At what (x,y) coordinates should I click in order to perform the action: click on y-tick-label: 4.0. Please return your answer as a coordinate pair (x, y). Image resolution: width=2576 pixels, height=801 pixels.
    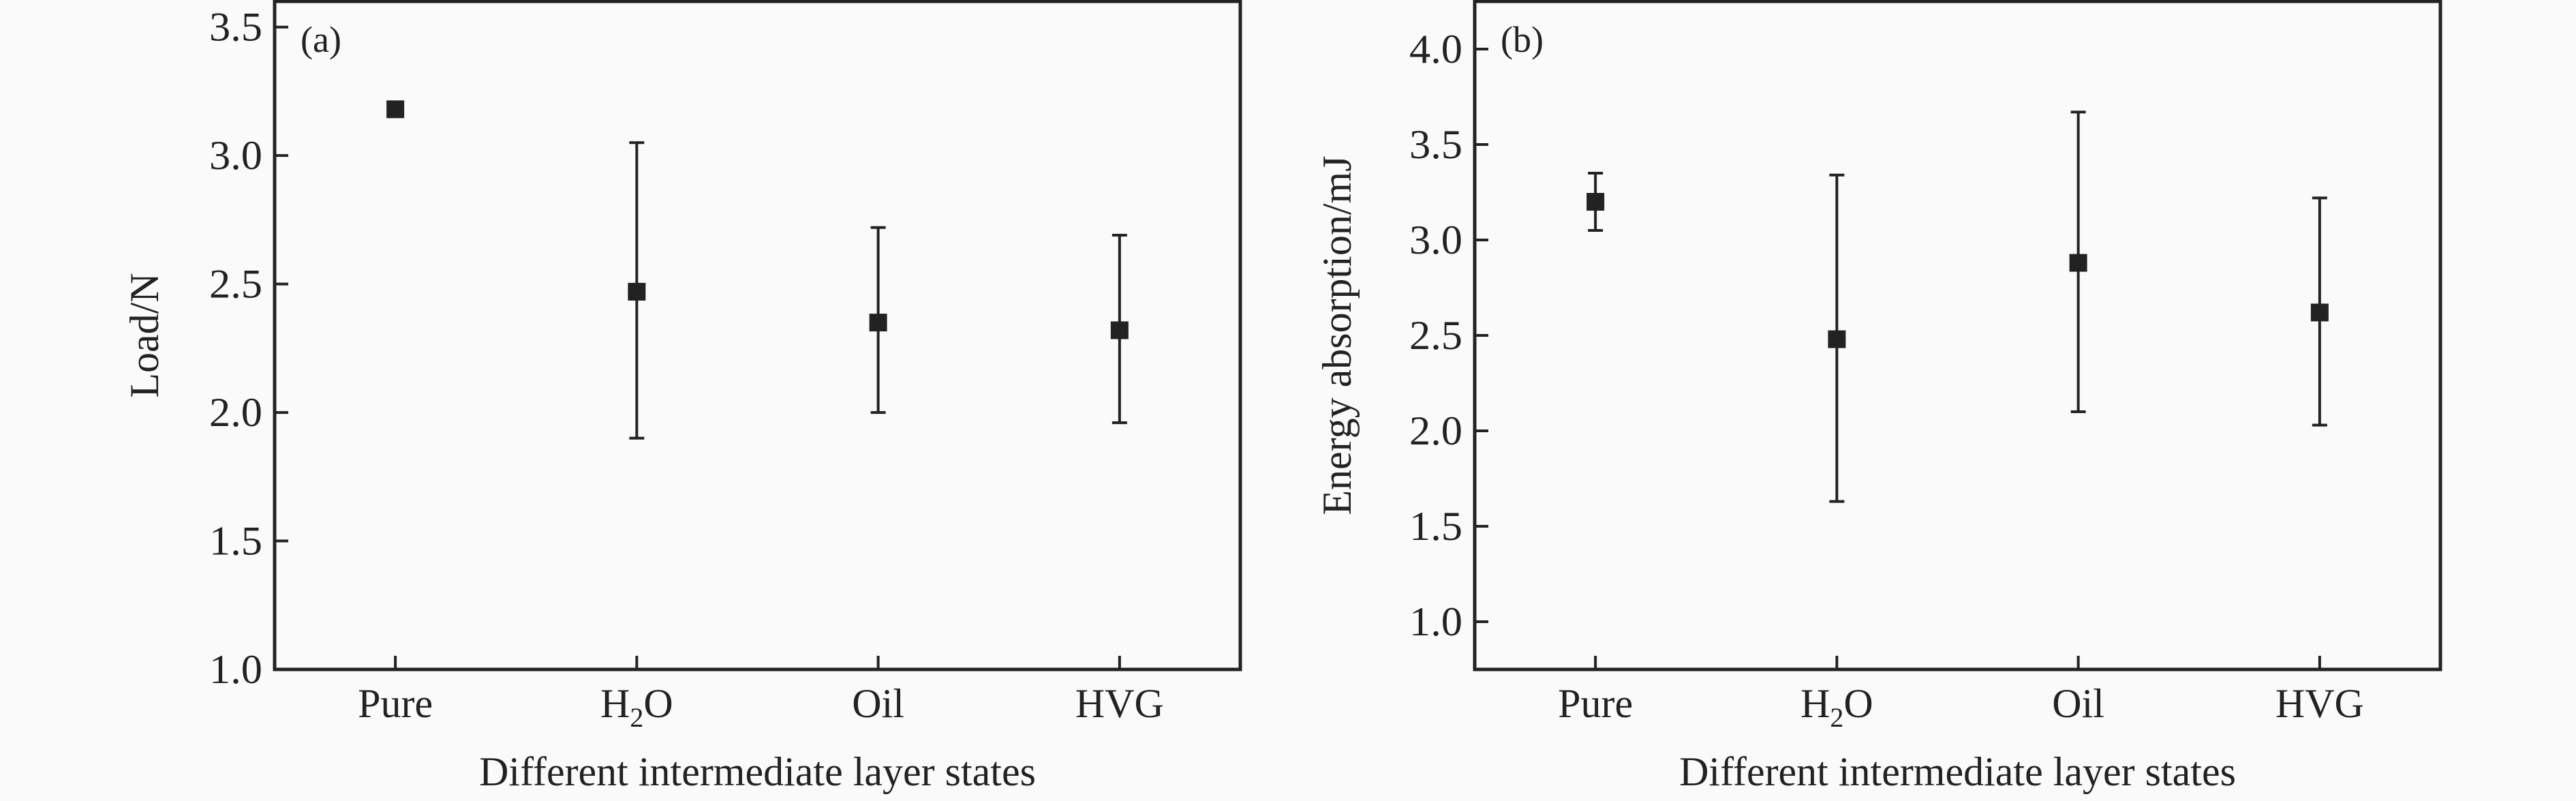
    Looking at the image, I should click on (1435, 50).